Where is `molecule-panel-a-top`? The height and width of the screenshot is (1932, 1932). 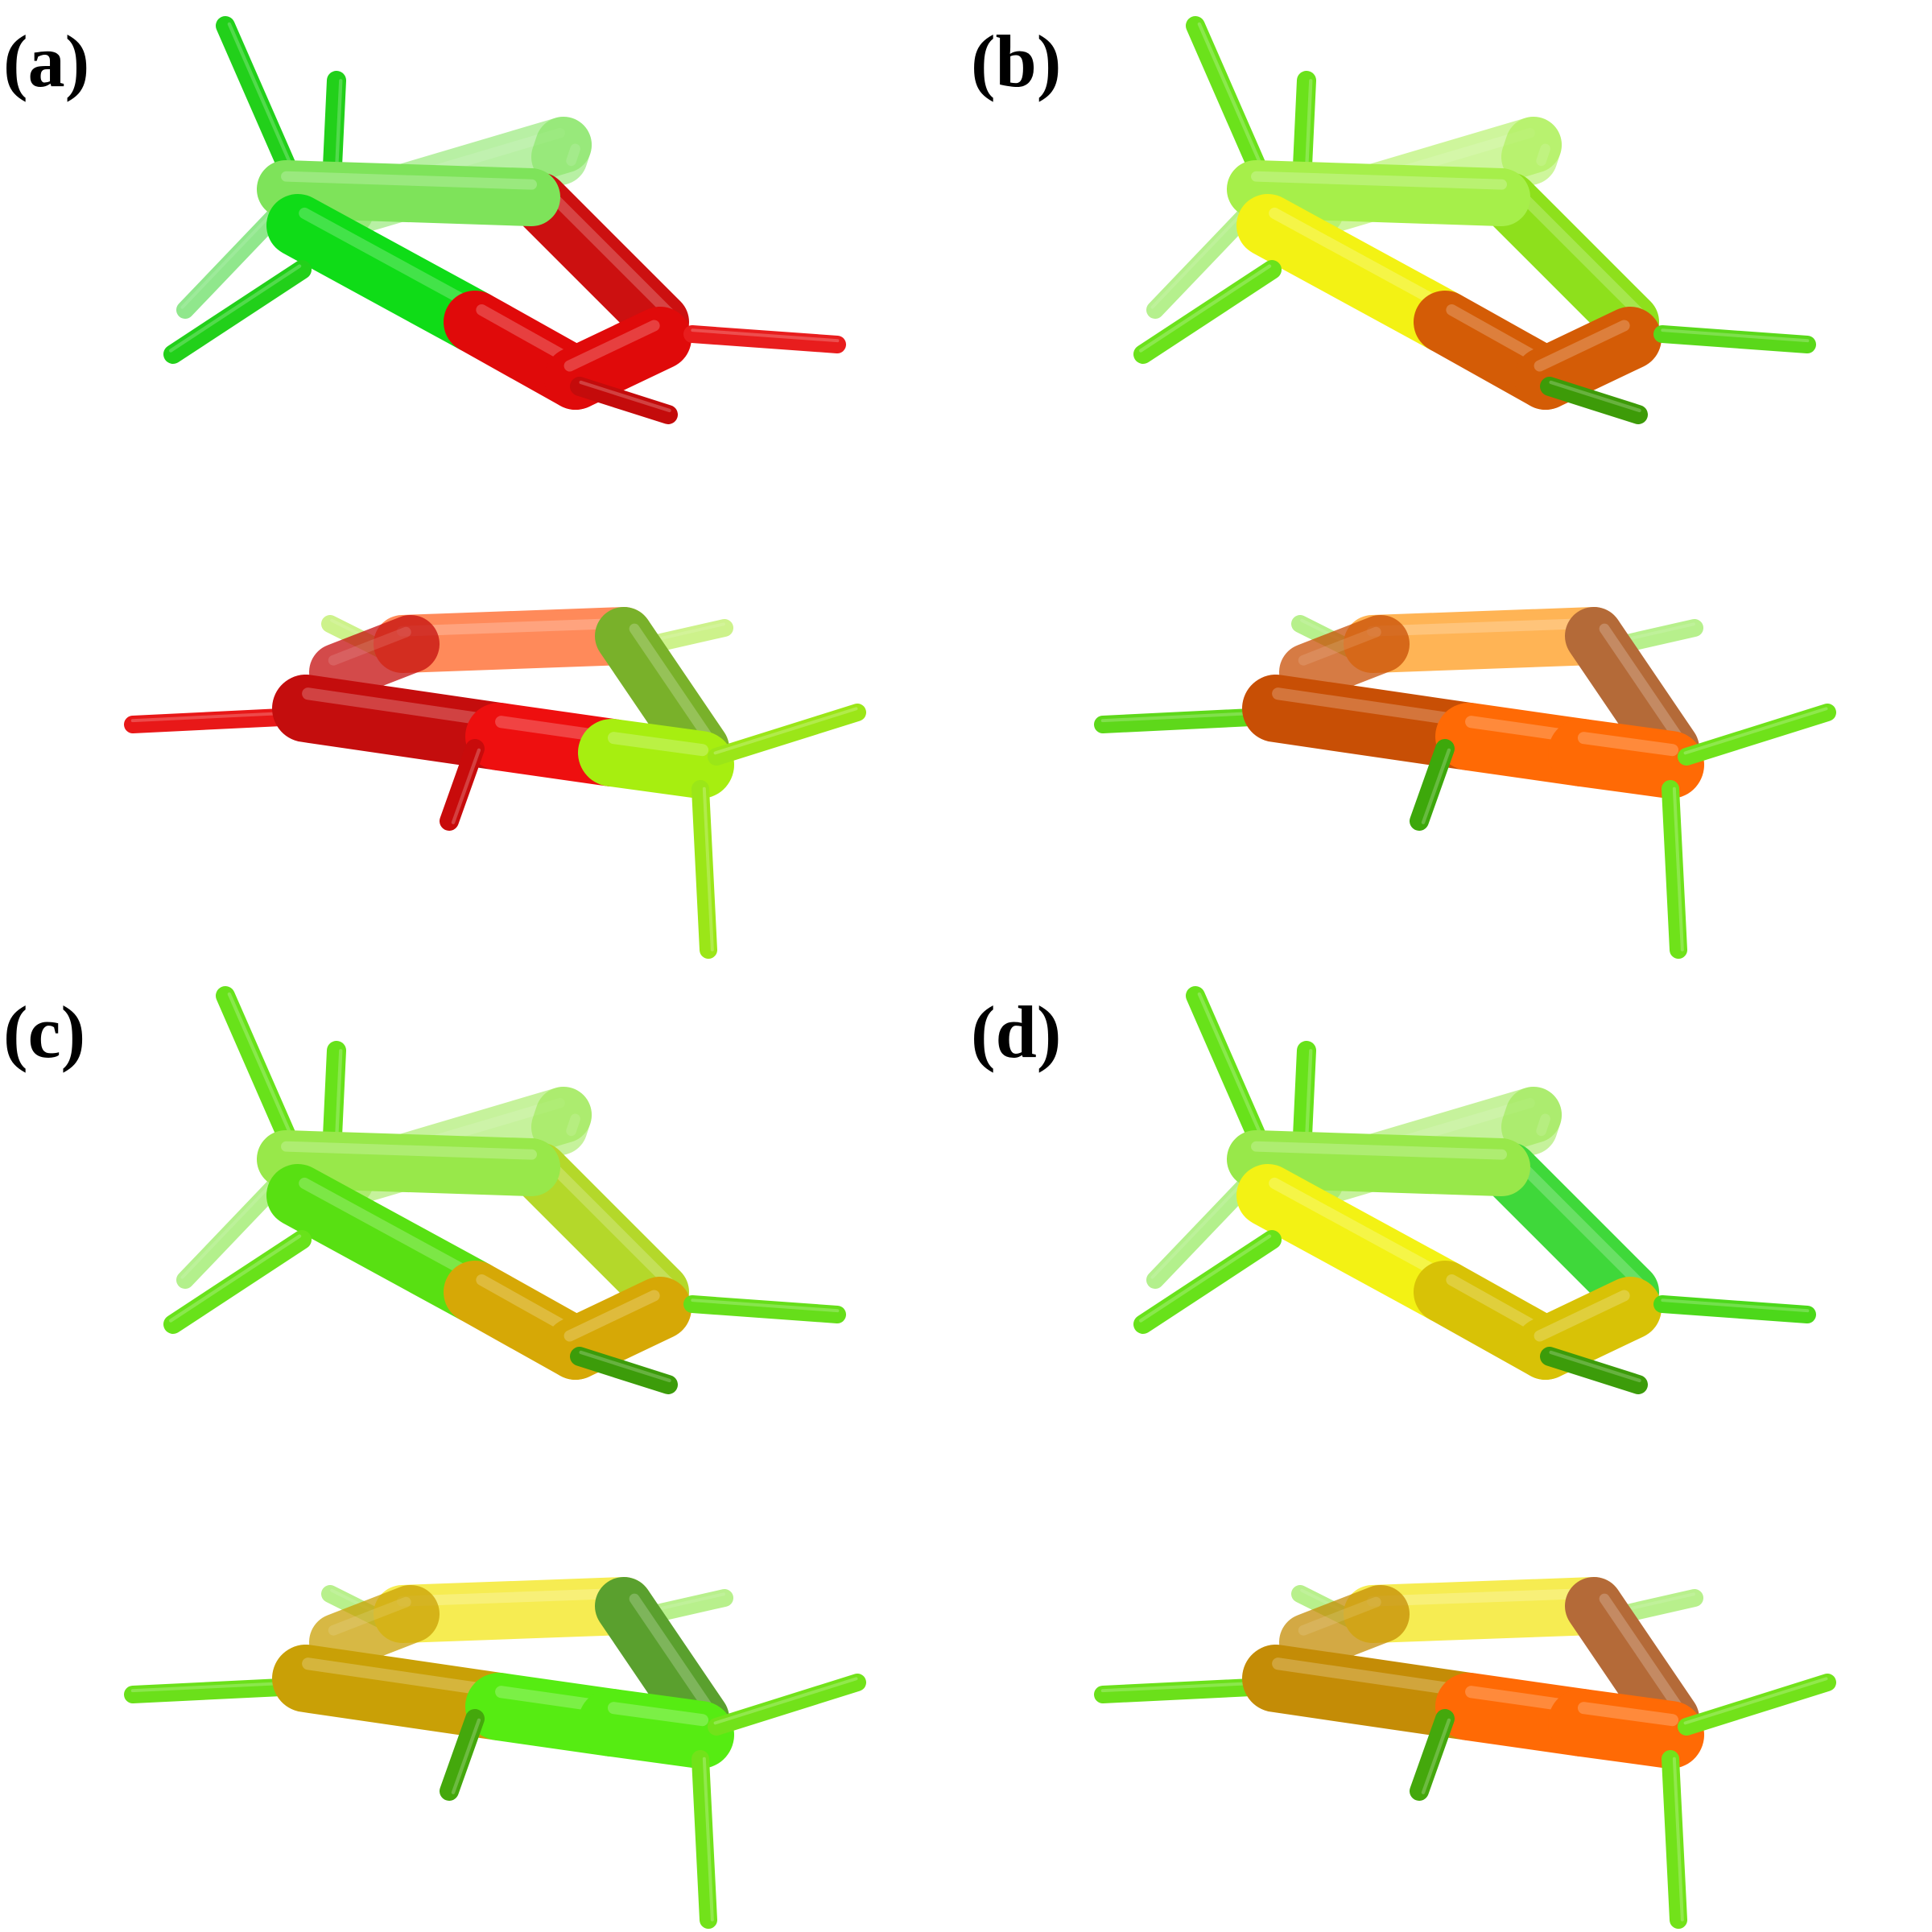 molecule-panel-a-top is located at coordinates (504, 220).